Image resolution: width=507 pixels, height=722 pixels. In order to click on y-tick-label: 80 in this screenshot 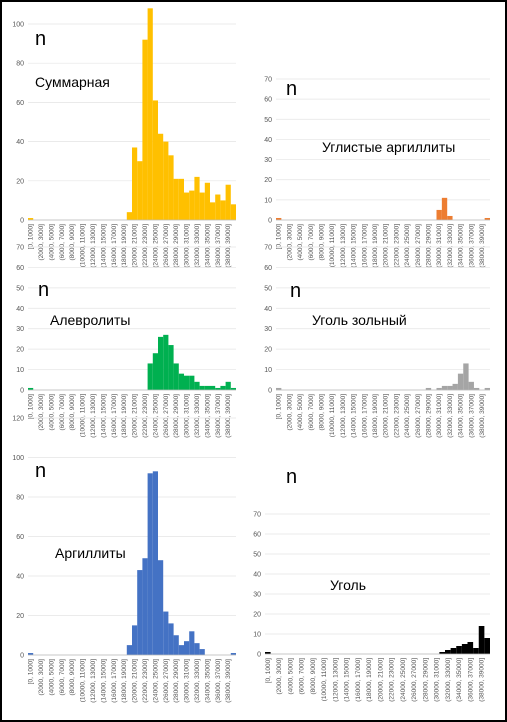, I will do `click(20, 64)`.